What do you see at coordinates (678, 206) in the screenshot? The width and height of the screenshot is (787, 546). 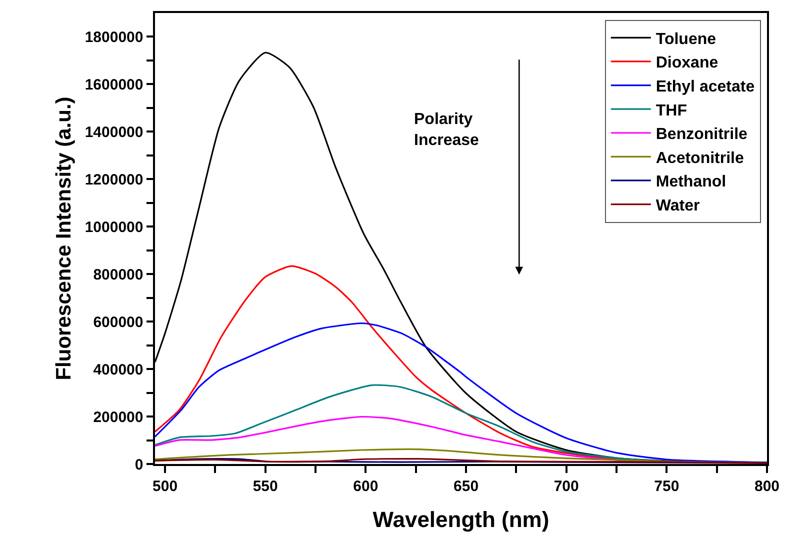 I see `legend-label: Water` at bounding box center [678, 206].